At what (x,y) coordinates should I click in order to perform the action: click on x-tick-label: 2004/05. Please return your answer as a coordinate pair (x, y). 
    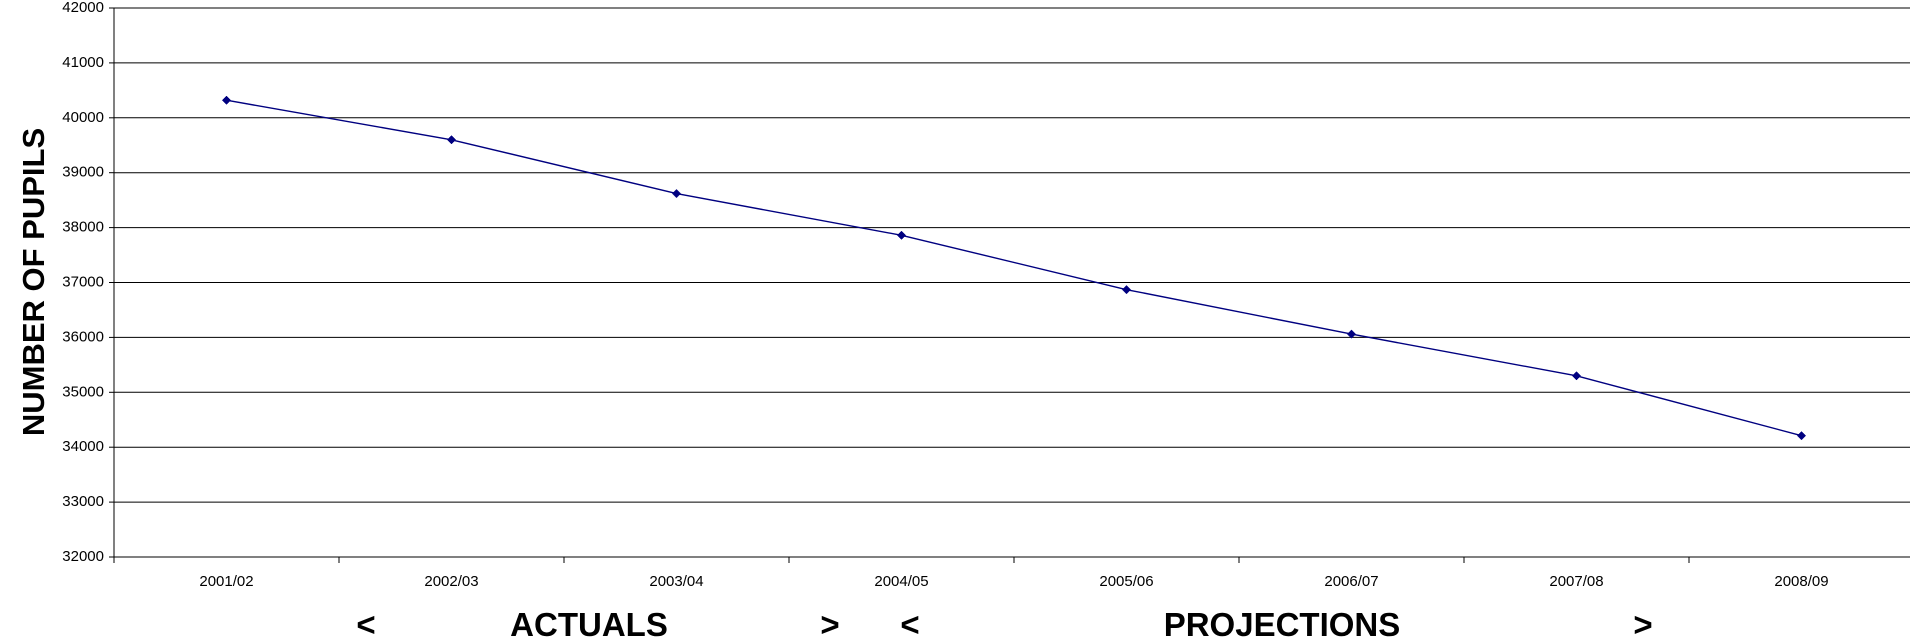
    Looking at the image, I should click on (901, 581).